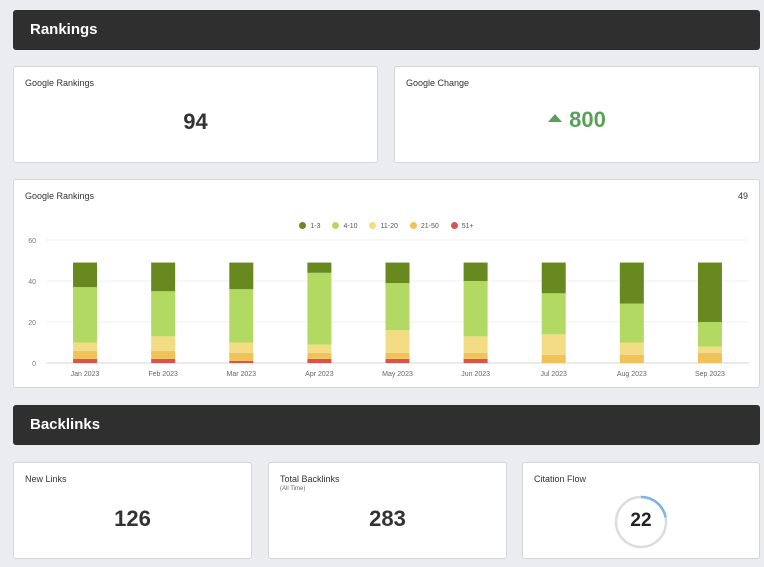 This screenshot has width=764, height=567. I want to click on x-tick-label: Jul 2023, so click(553, 374).